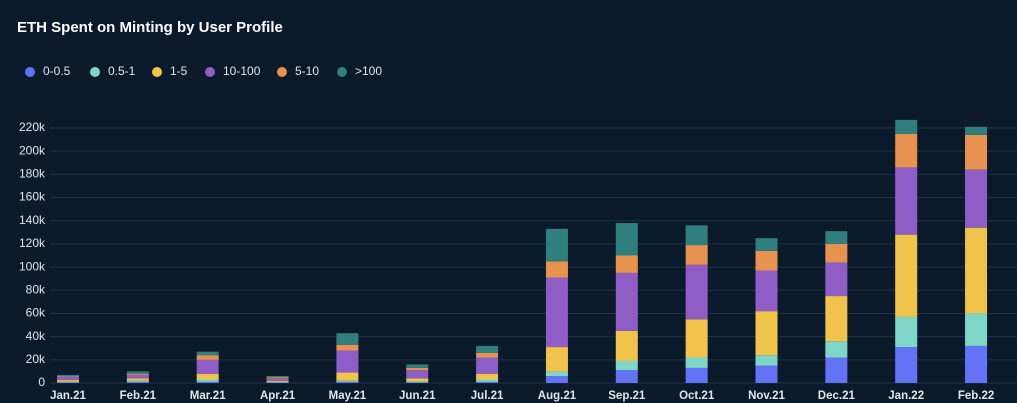 This screenshot has width=1017, height=403. What do you see at coordinates (41, 382) in the screenshot?
I see `y-tick-label: 0` at bounding box center [41, 382].